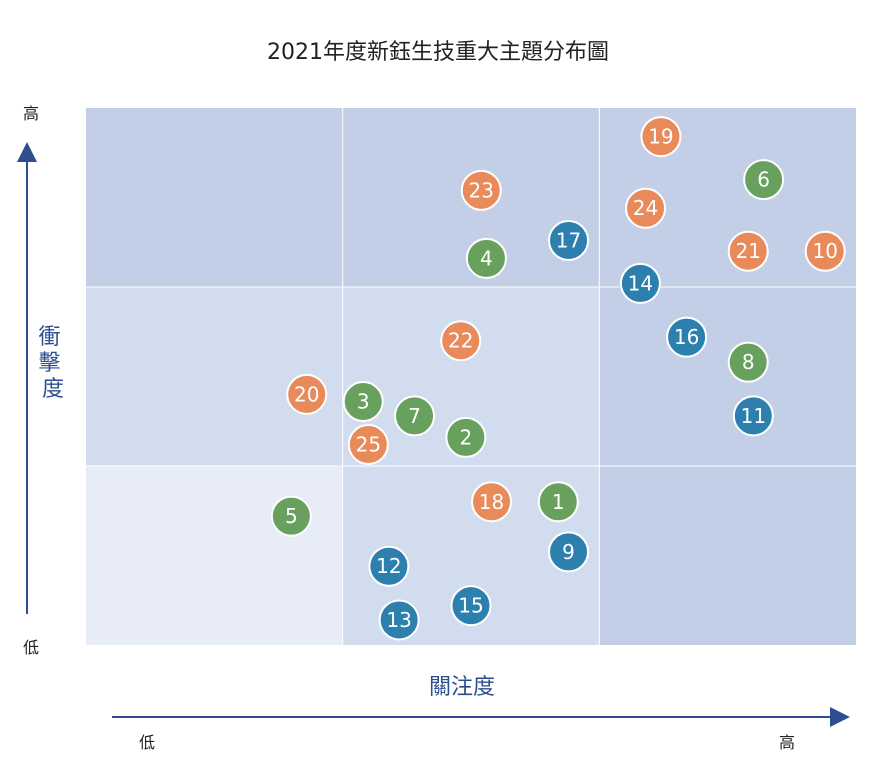  I want to click on bubble-1: 1, so click(558, 502).